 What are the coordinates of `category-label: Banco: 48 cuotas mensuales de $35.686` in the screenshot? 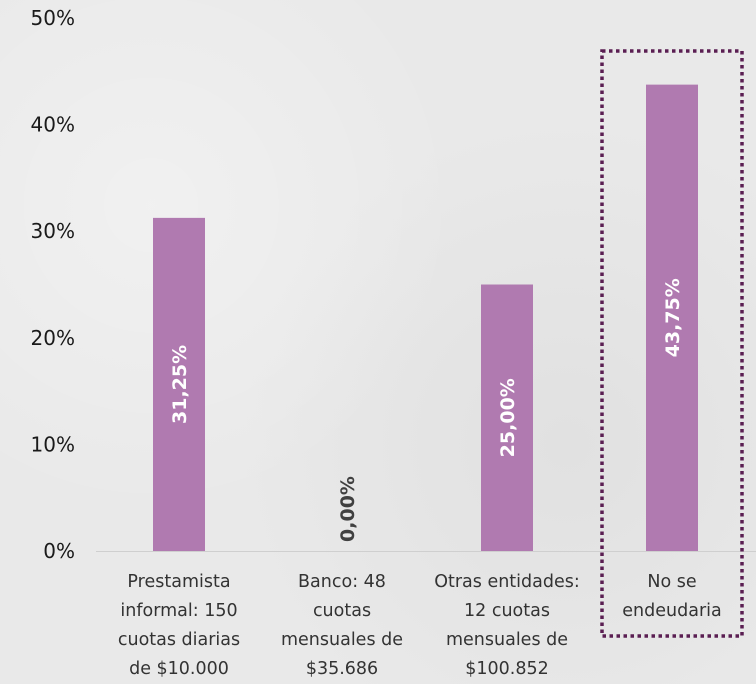 It's located at (342, 626).